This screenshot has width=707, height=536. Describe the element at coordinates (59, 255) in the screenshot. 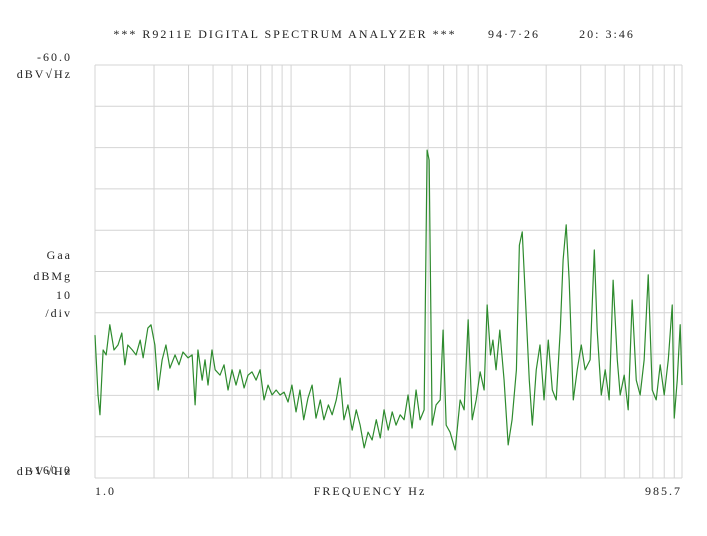

I see `scale-label: Gaa` at that location.